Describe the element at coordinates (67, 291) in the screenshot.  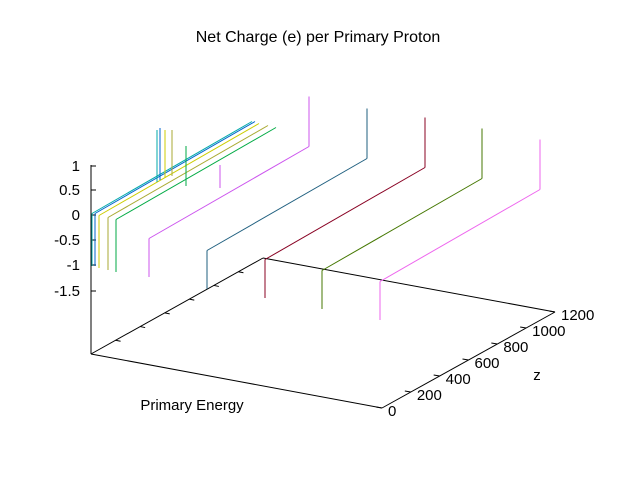
I see `vertical-tick-label: -1.5` at that location.